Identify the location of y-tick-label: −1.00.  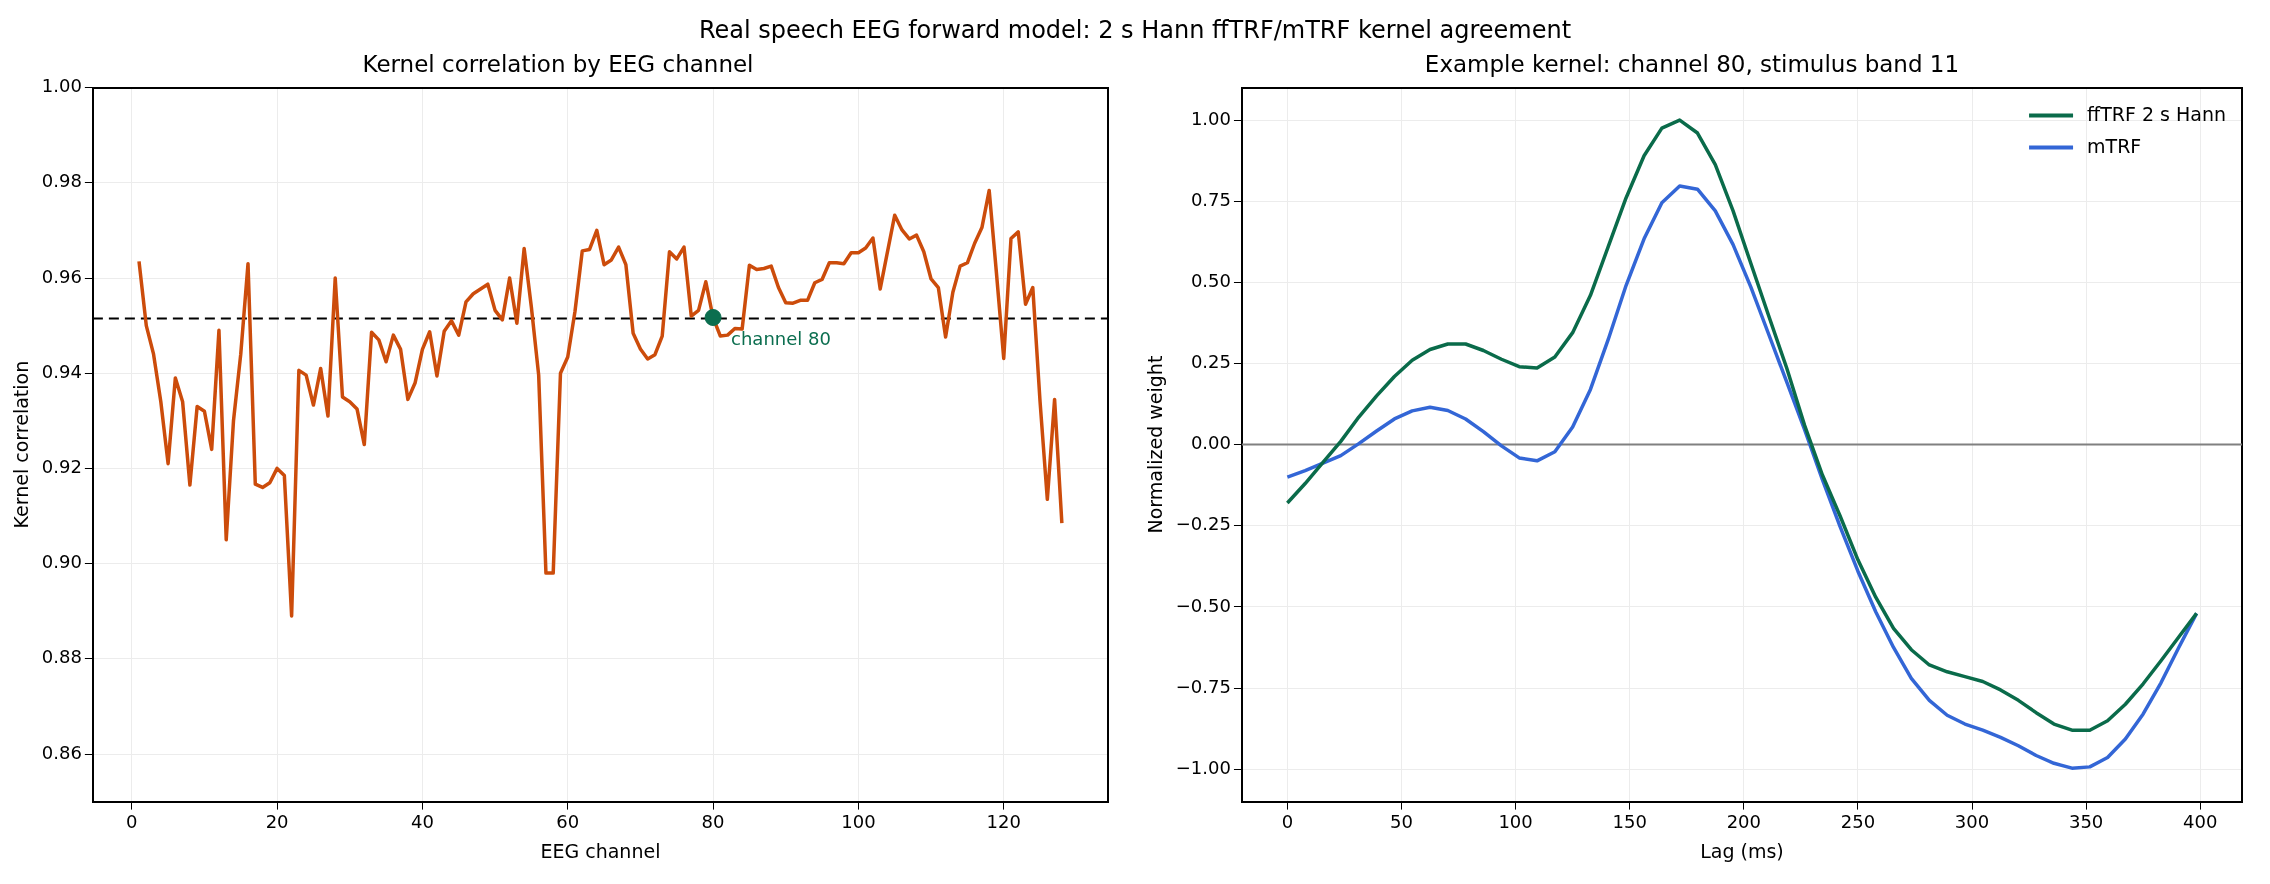
(1203, 767).